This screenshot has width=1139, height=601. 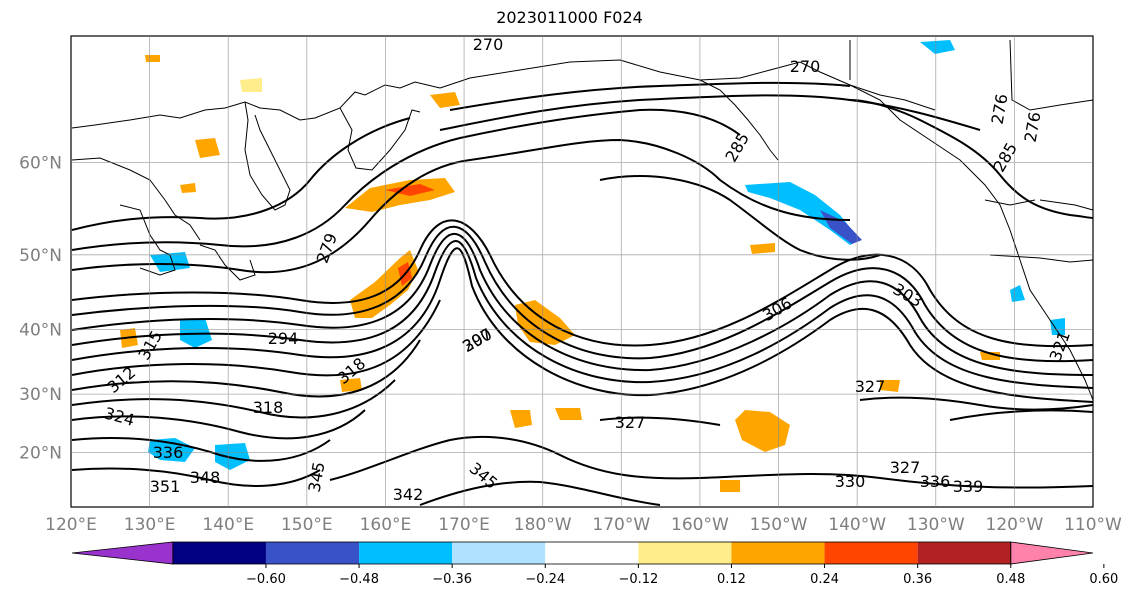 What do you see at coordinates (824, 579) in the screenshot?
I see `colorbar-tick-label: 0.24` at bounding box center [824, 579].